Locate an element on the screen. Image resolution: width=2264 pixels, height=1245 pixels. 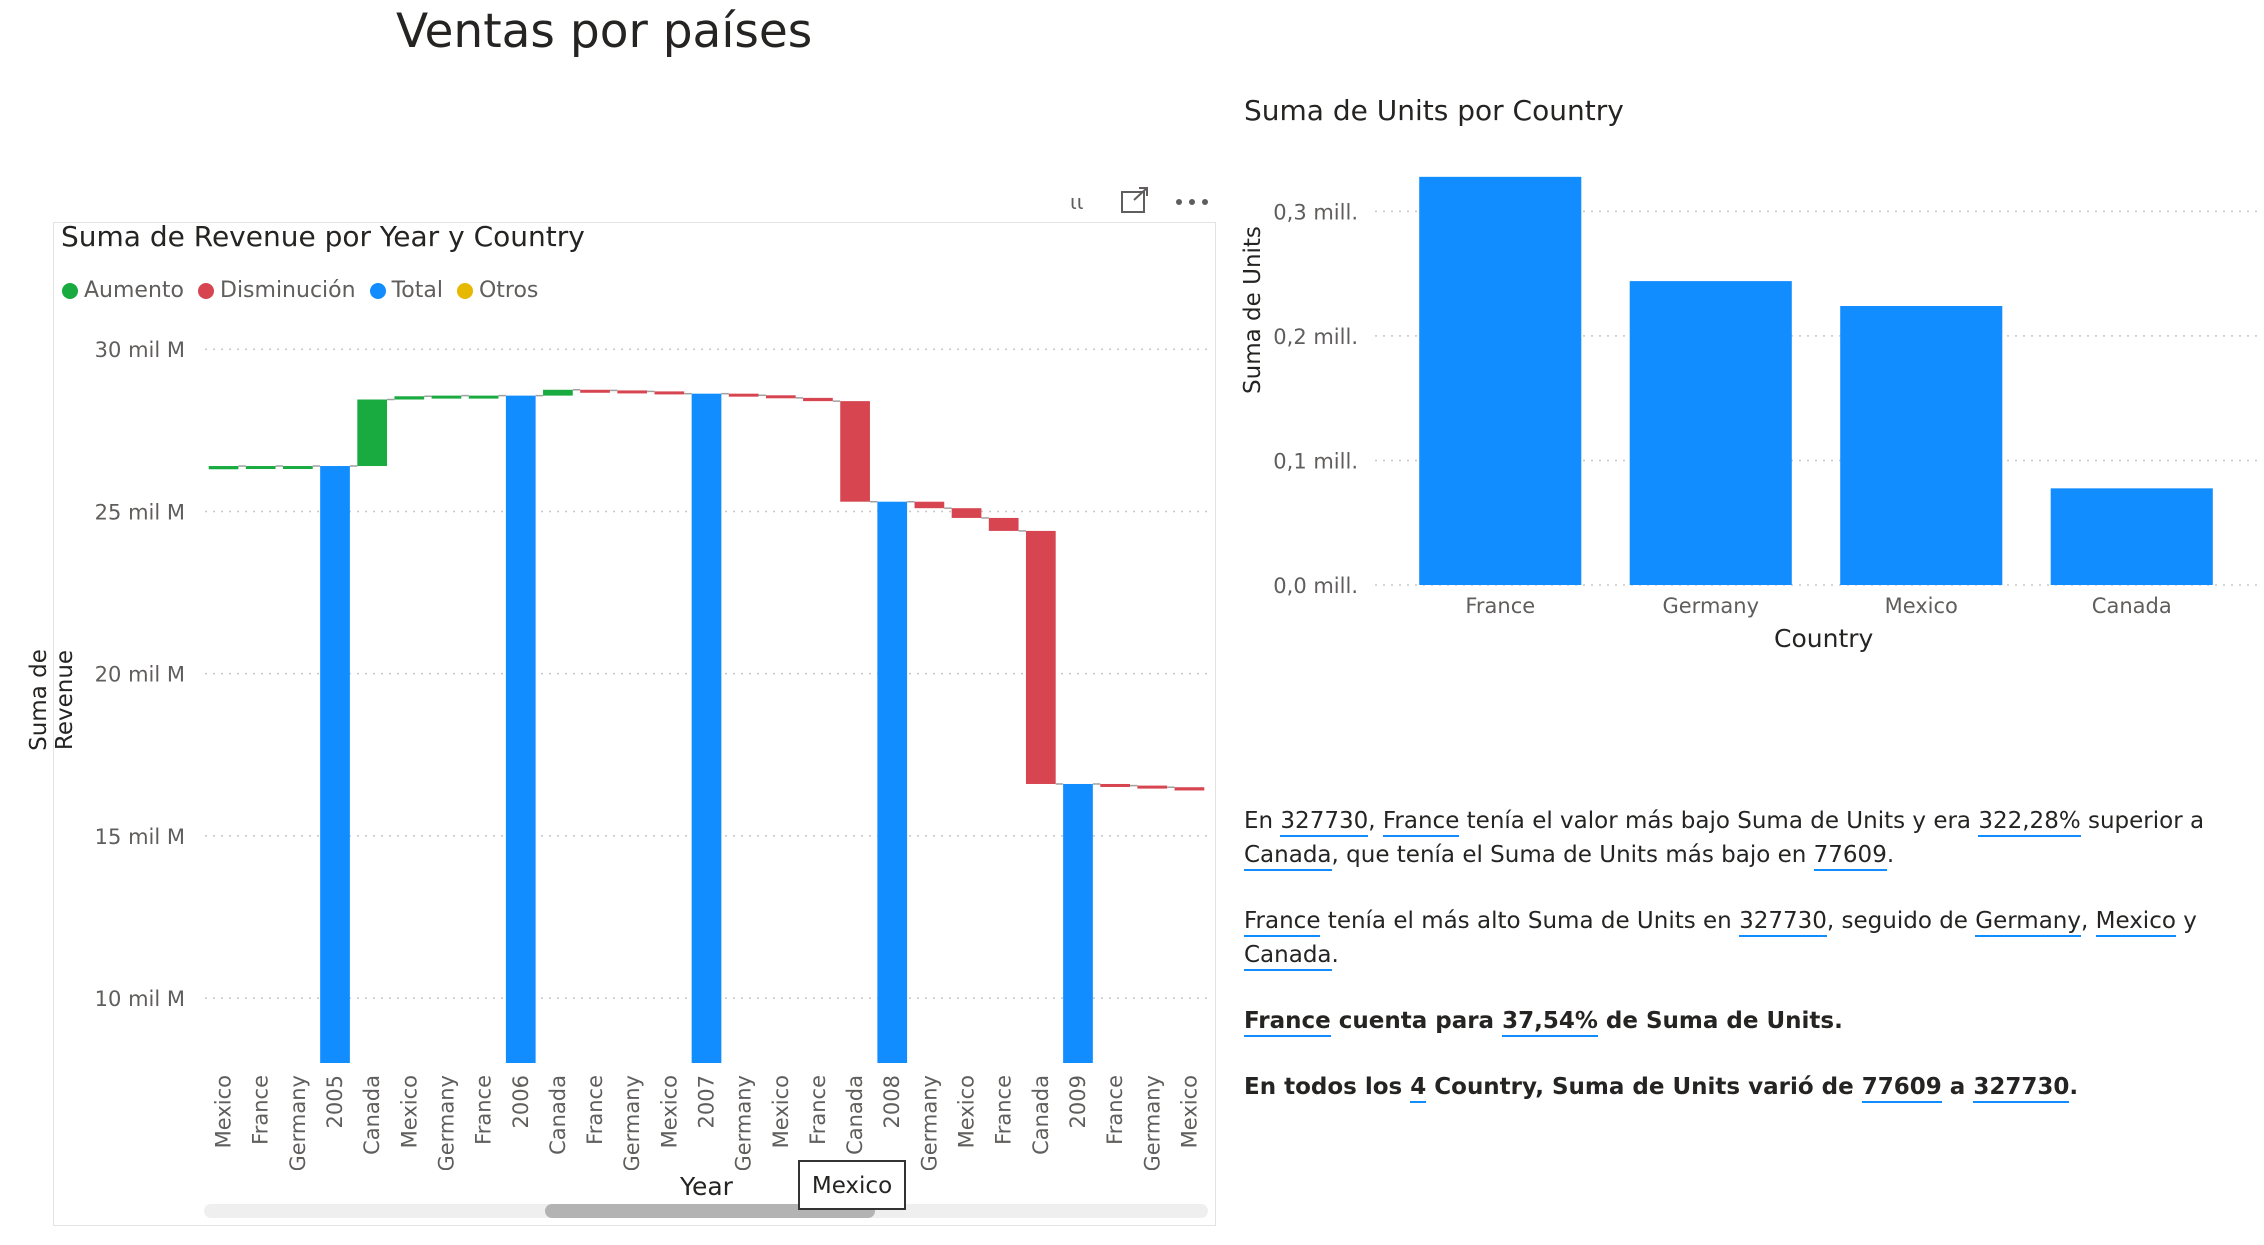
y-tick-label: 0,0 mill. is located at coordinates (1315, 586).